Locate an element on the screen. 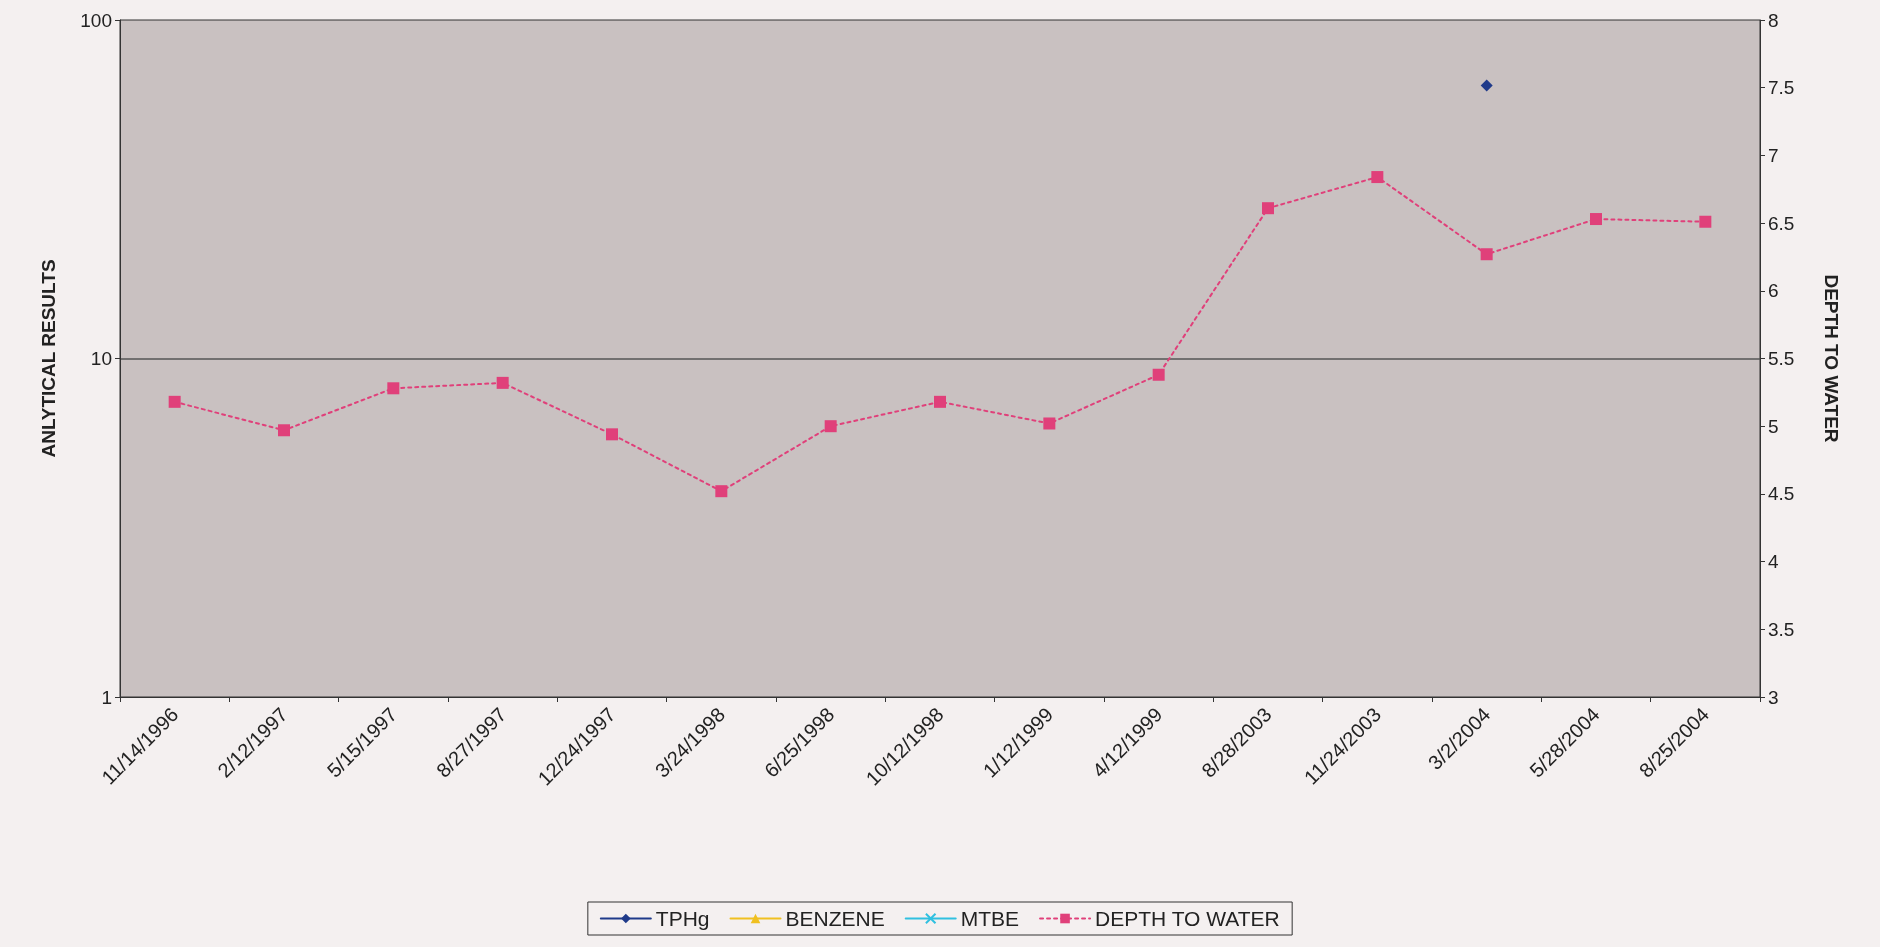 Image resolution: width=1880 pixels, height=947 pixels. legend-label: BENZENE is located at coordinates (835, 918).